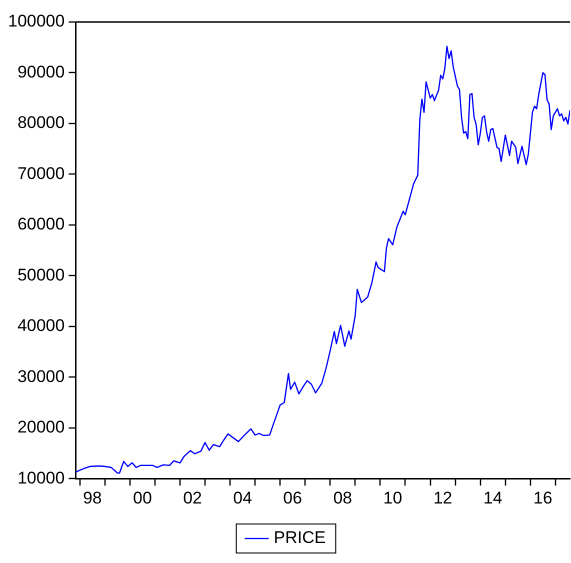  What do you see at coordinates (300, 538) in the screenshot?
I see `legend-label: PRICE` at bounding box center [300, 538].